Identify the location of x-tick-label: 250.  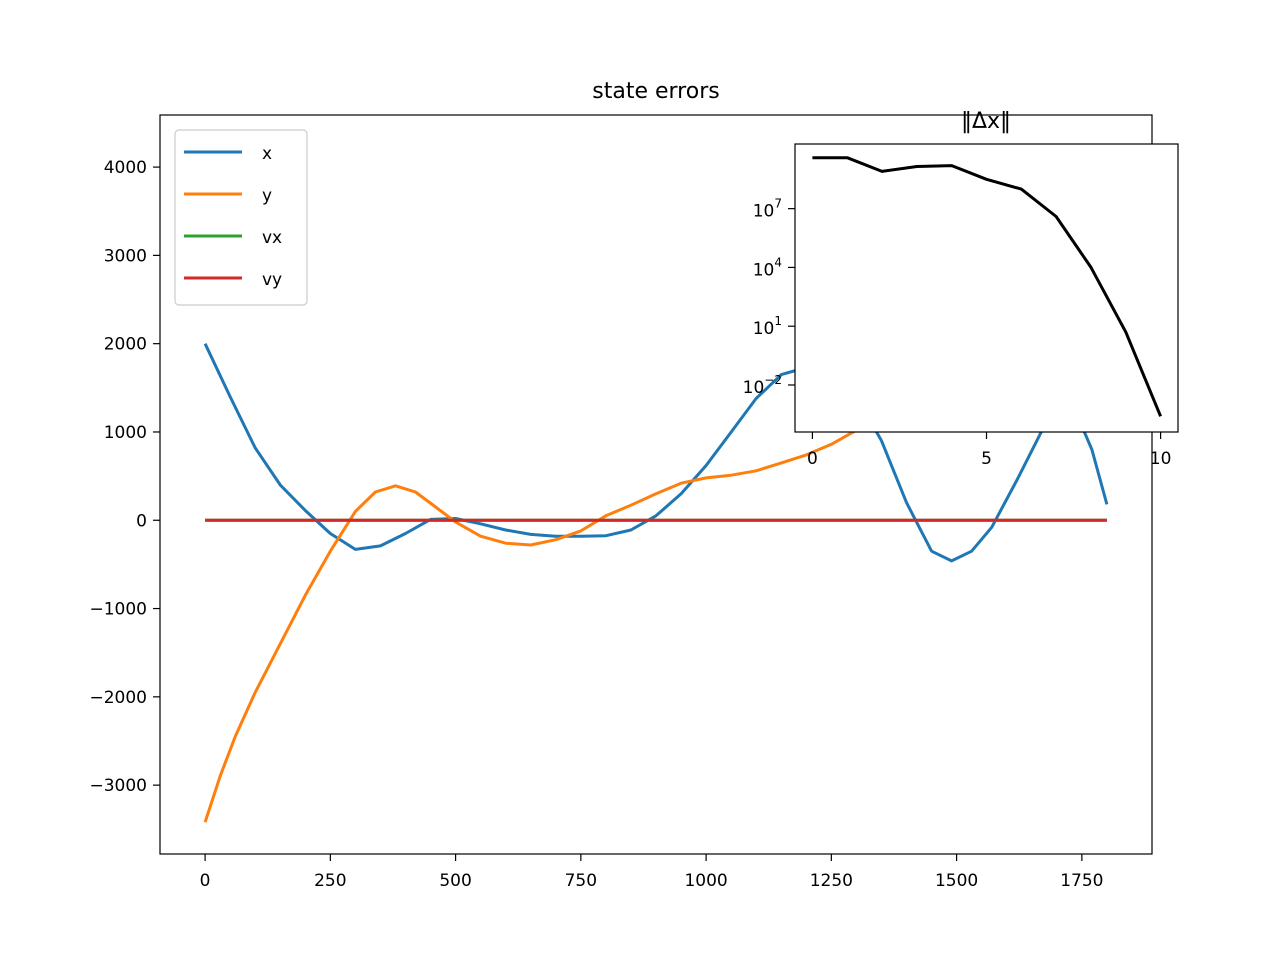
(330, 881).